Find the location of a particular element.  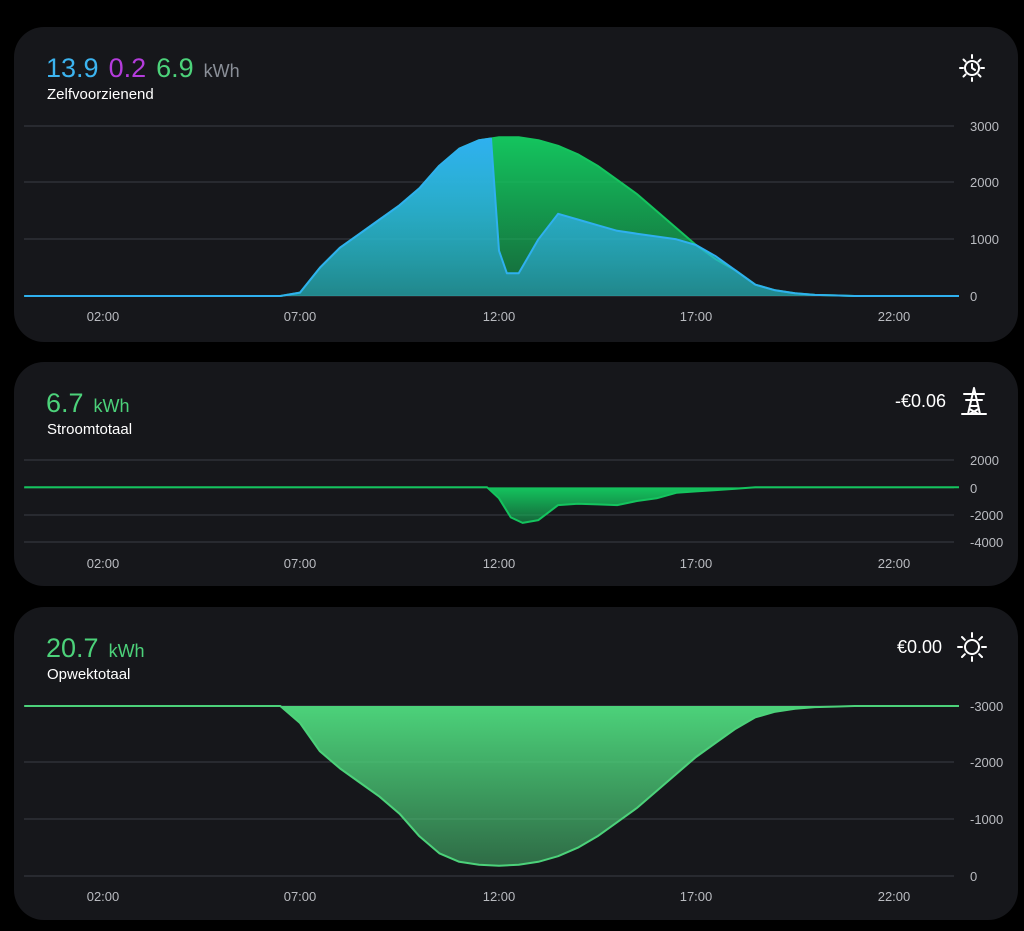

y-tick-label: -3000 is located at coordinates (986, 706).